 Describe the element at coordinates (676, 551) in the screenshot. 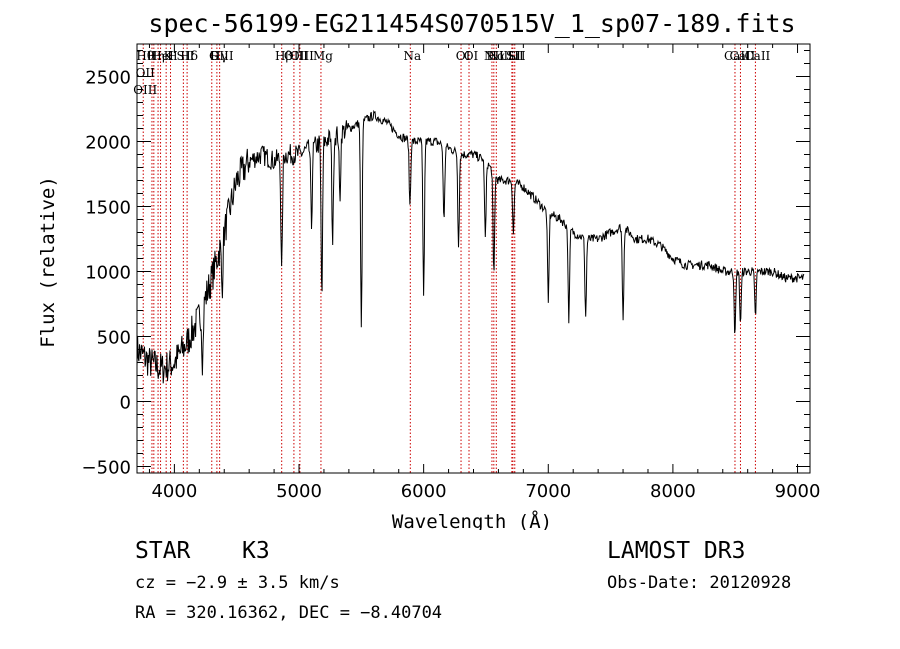

I see `survey-name: LAMOST DR3` at that location.